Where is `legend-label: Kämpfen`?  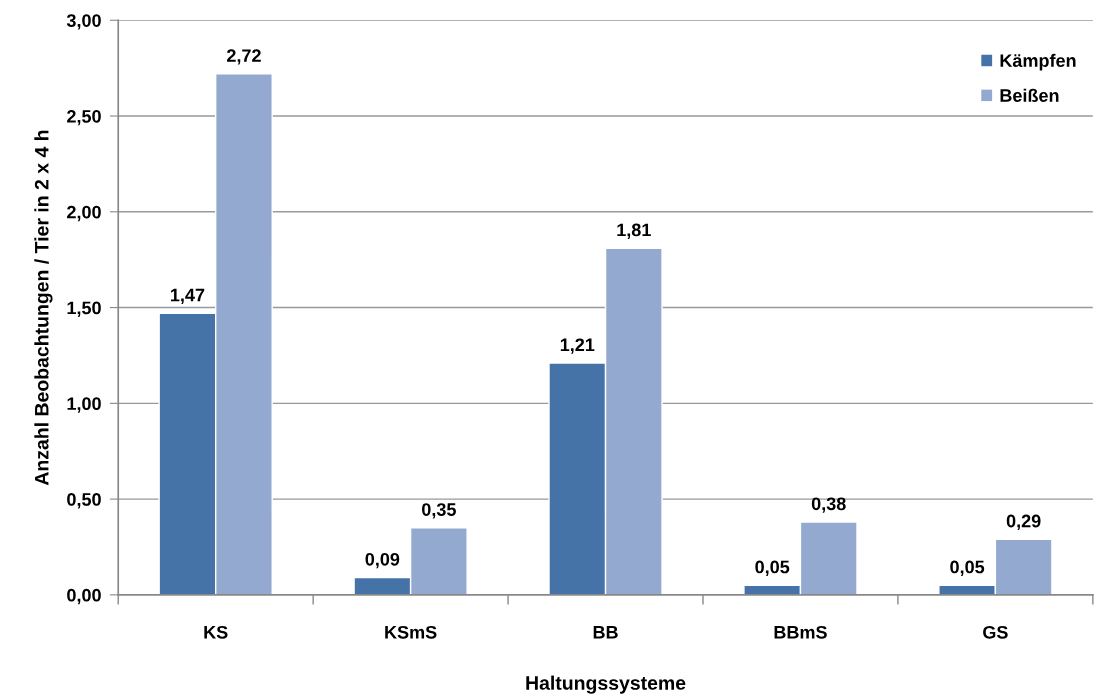 legend-label: Kämpfen is located at coordinates (1038, 62).